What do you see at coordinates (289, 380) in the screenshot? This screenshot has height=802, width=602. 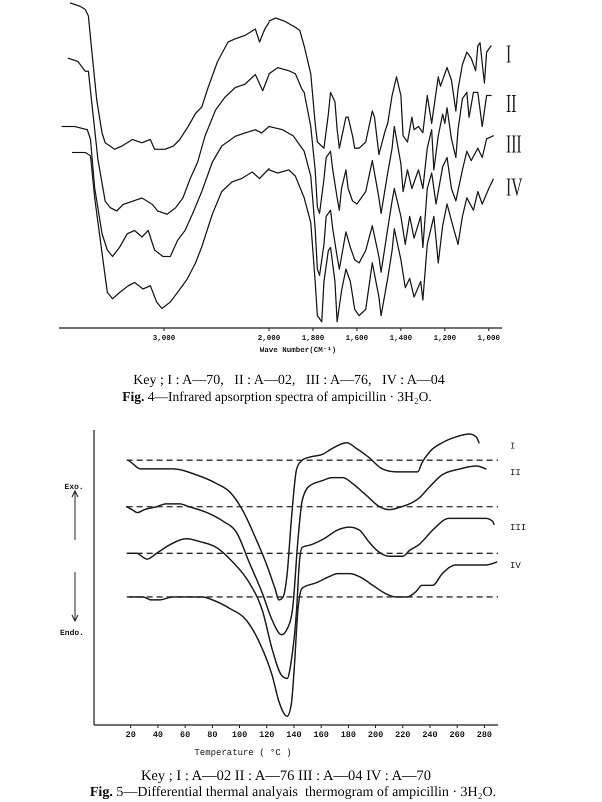 I see `text: Key ; I : A—70, II : A—02, III : A—76, IV : A—04` at bounding box center [289, 380].